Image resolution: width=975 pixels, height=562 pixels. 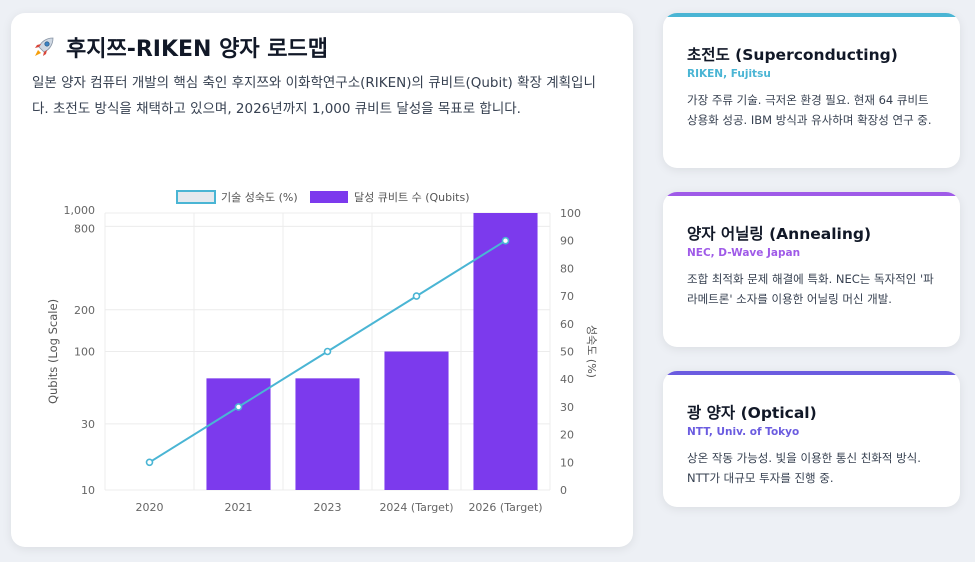 What do you see at coordinates (779, 234) in the screenshot?
I see `card-title: 양자 어닐링 (Annealing)` at bounding box center [779, 234].